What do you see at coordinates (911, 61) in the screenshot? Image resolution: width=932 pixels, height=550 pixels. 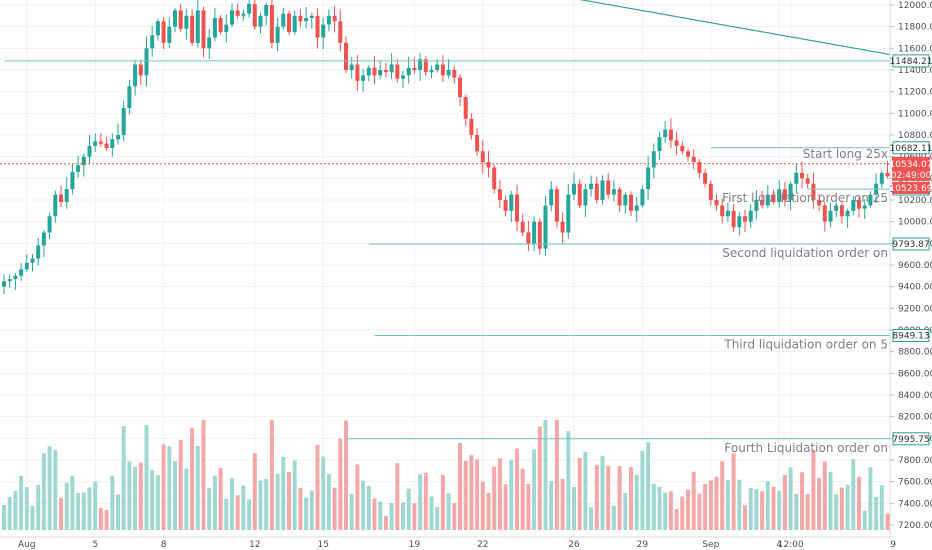 I see `level-11484-badge` at bounding box center [911, 61].